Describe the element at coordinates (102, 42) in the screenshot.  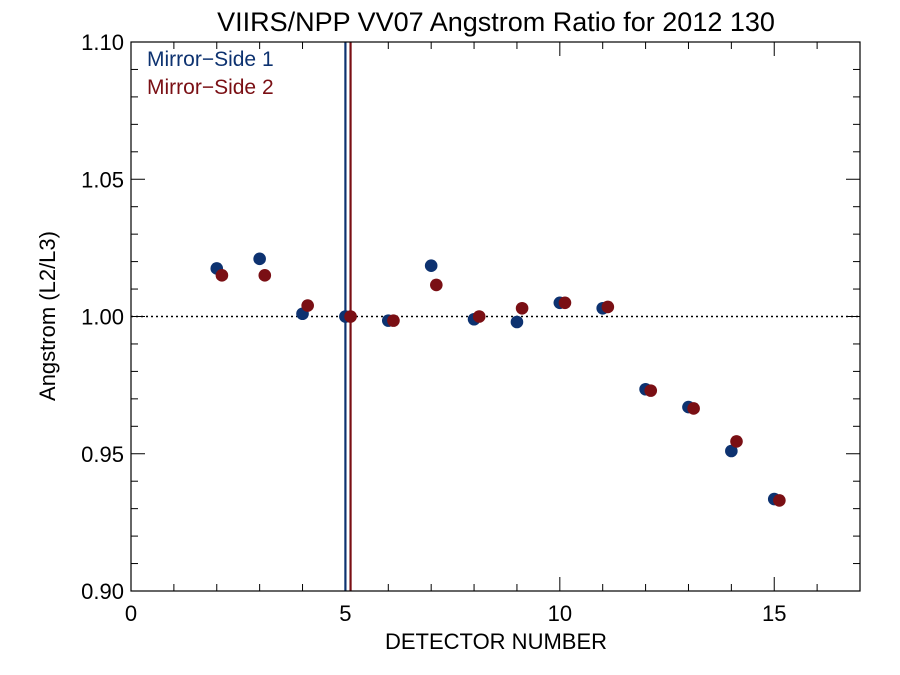
I see `y-tick-label: 1.10` at that location.